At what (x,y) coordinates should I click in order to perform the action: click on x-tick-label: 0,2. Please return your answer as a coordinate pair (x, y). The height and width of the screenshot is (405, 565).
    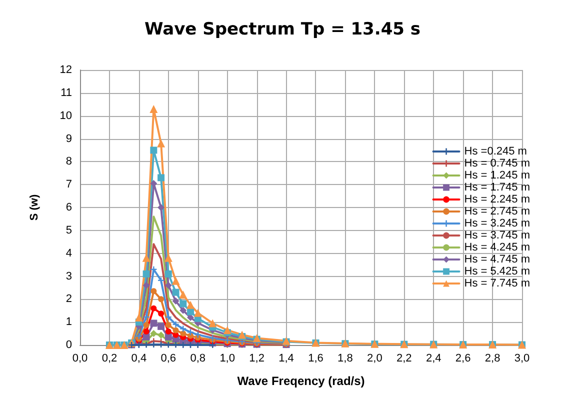
    Looking at the image, I should click on (110, 358).